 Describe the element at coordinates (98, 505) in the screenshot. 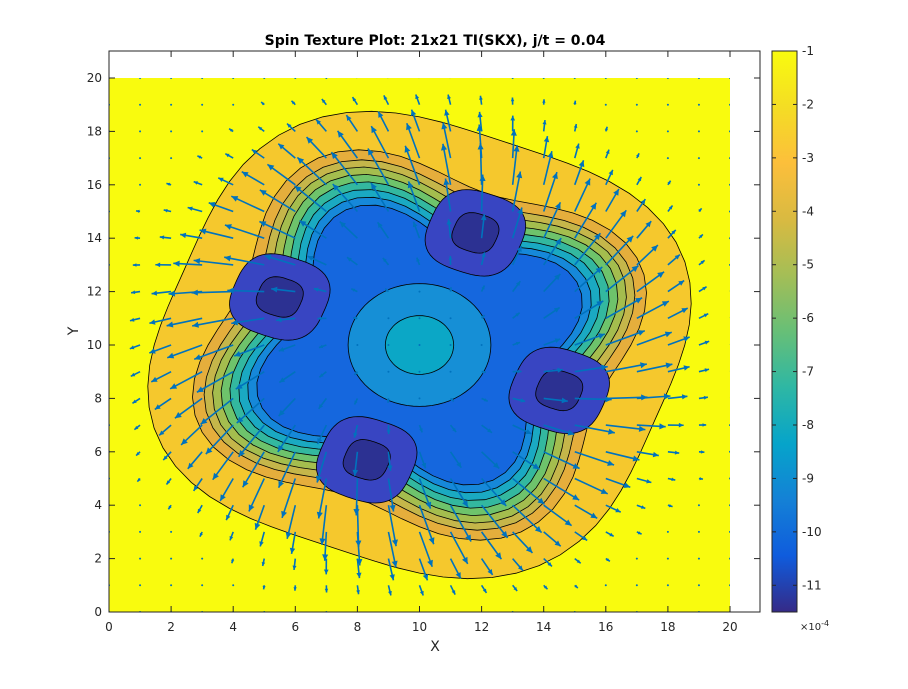

I see `y-tick-label: 4` at that location.